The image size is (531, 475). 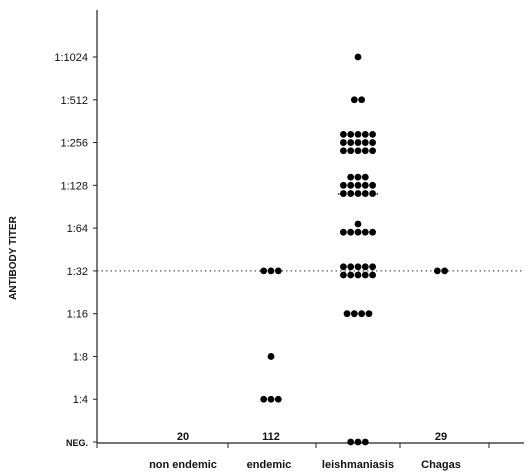 I want to click on x-category-label: leishmaniasis, so click(x=358, y=465).